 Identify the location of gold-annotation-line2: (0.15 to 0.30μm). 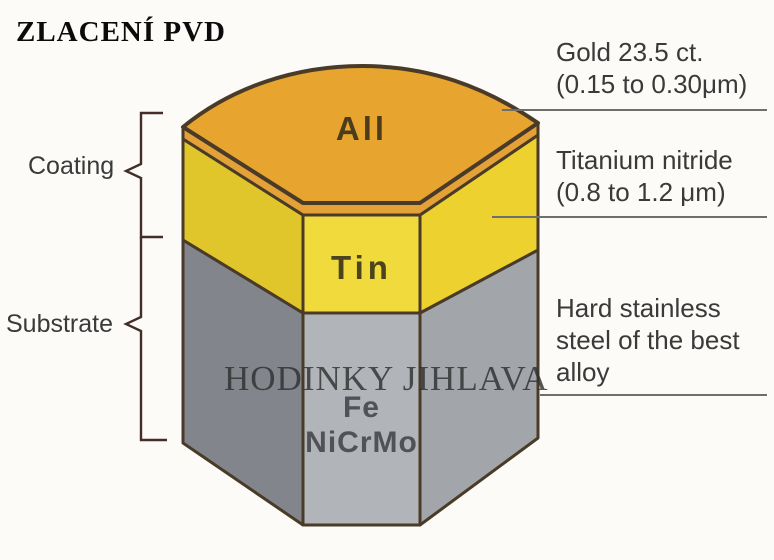
(652, 84).